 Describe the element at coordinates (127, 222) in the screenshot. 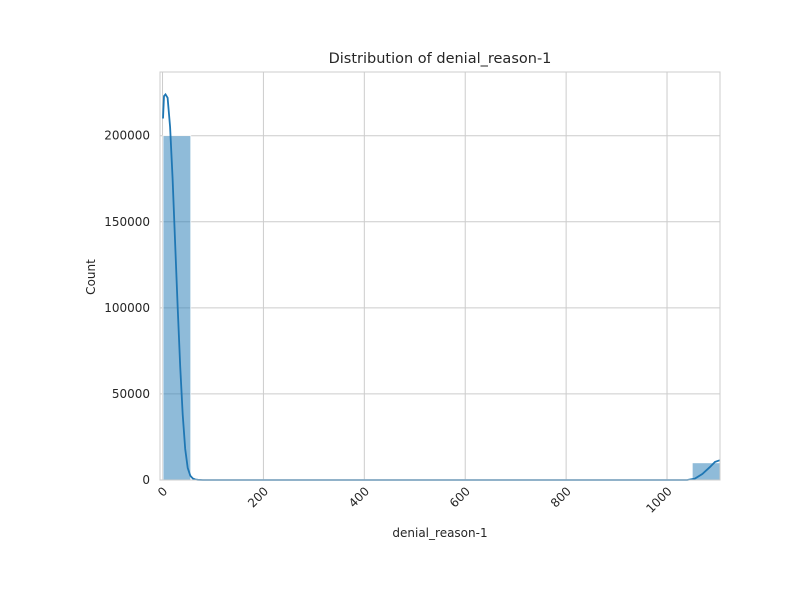

I see `y-tick-label: 150000` at that location.